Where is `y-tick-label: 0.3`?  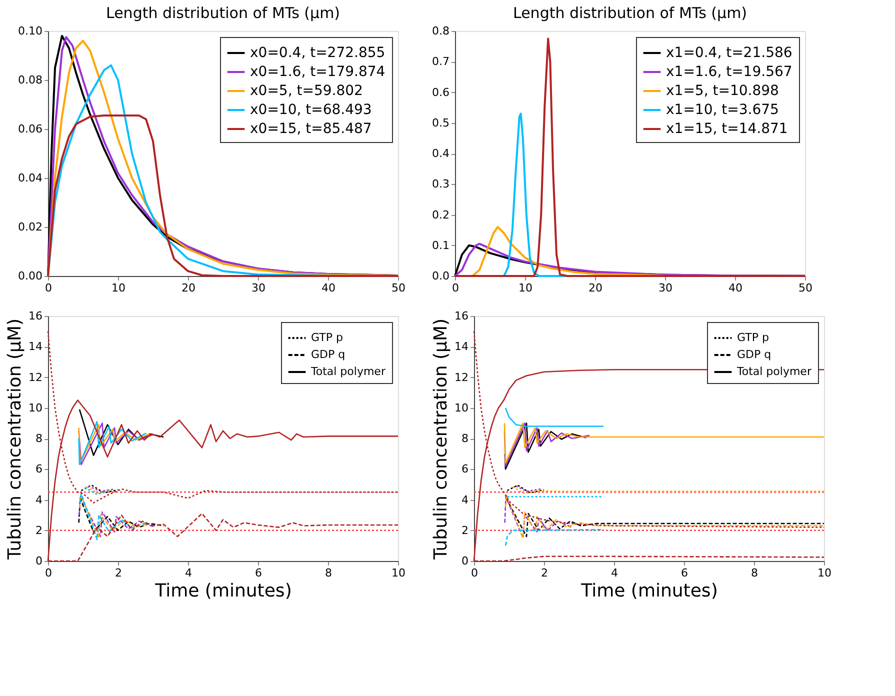
y-tick-label: 0.3 is located at coordinates (441, 184).